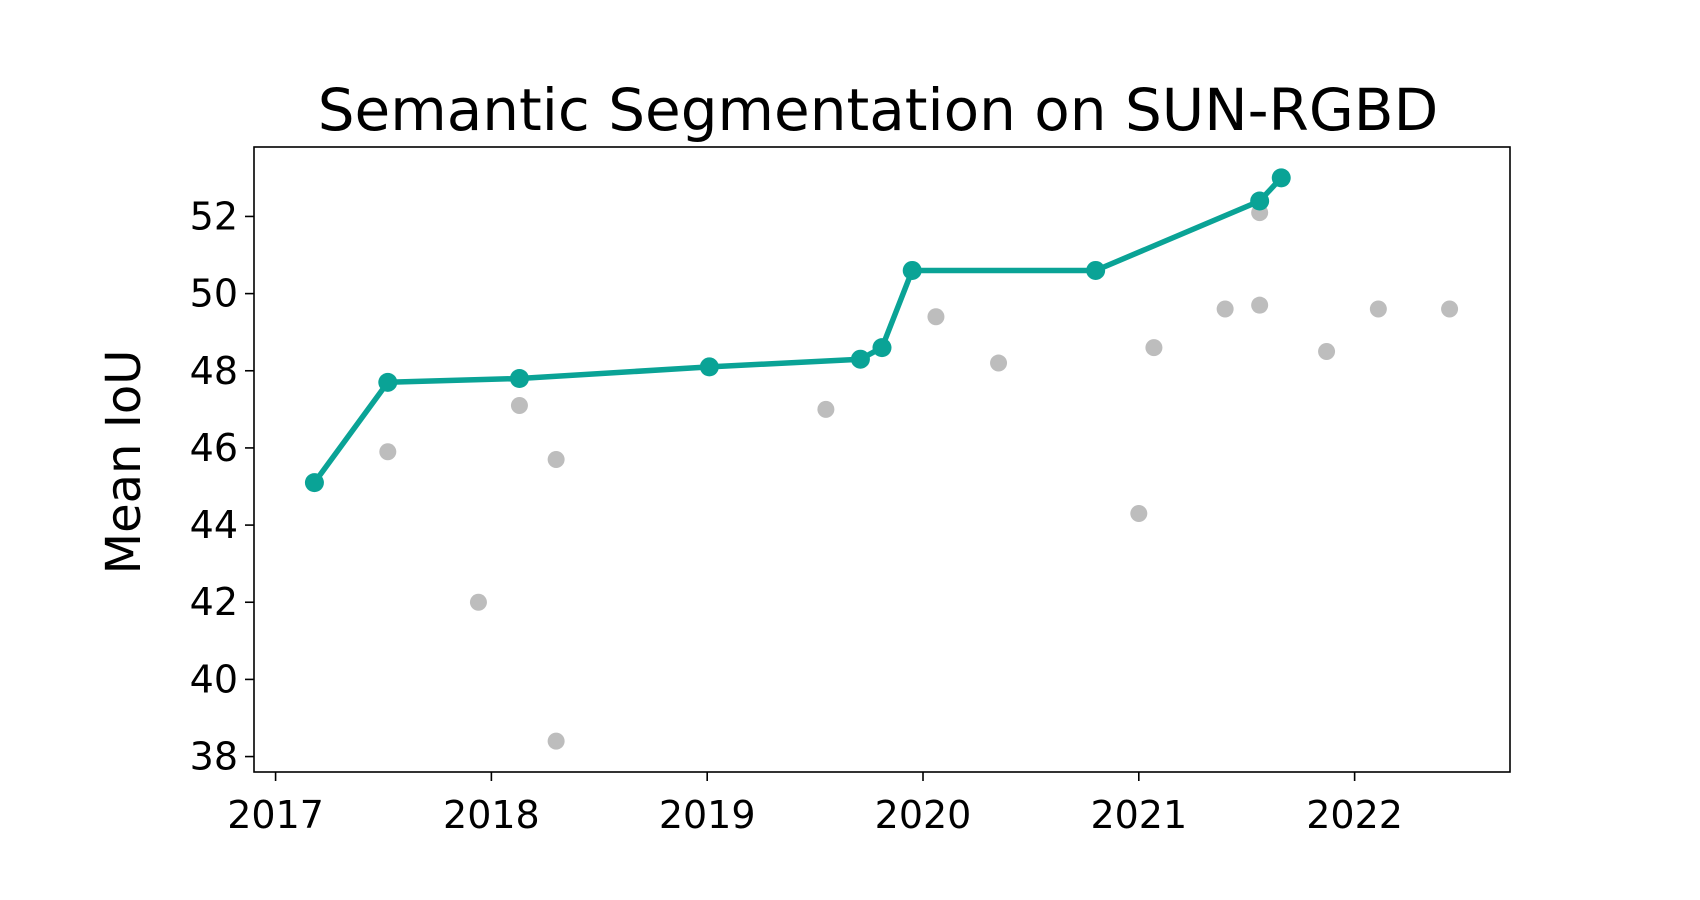 The width and height of the screenshot is (1700, 900). I want to click on x-axis-ticks: 2017 2018 2019 2020 2021 2022, so click(815, 804).